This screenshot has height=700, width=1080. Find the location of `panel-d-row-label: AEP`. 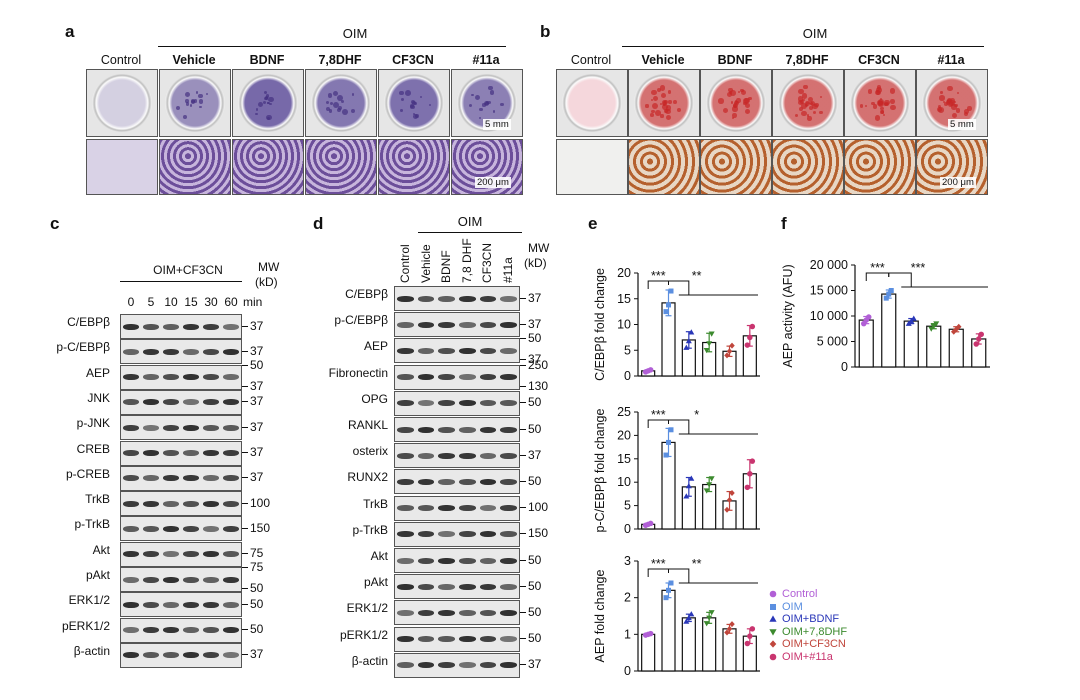

panel-d-row-label: AEP is located at coordinates (344, 346).